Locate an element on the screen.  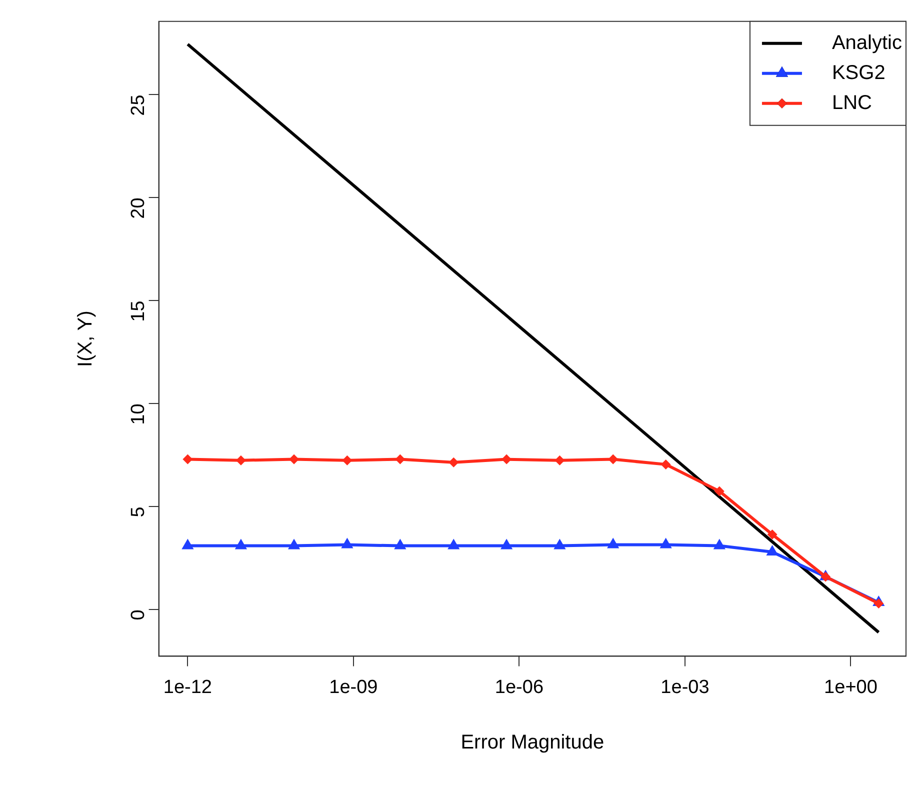
x-tick-label: 1e+00 is located at coordinates (851, 687).